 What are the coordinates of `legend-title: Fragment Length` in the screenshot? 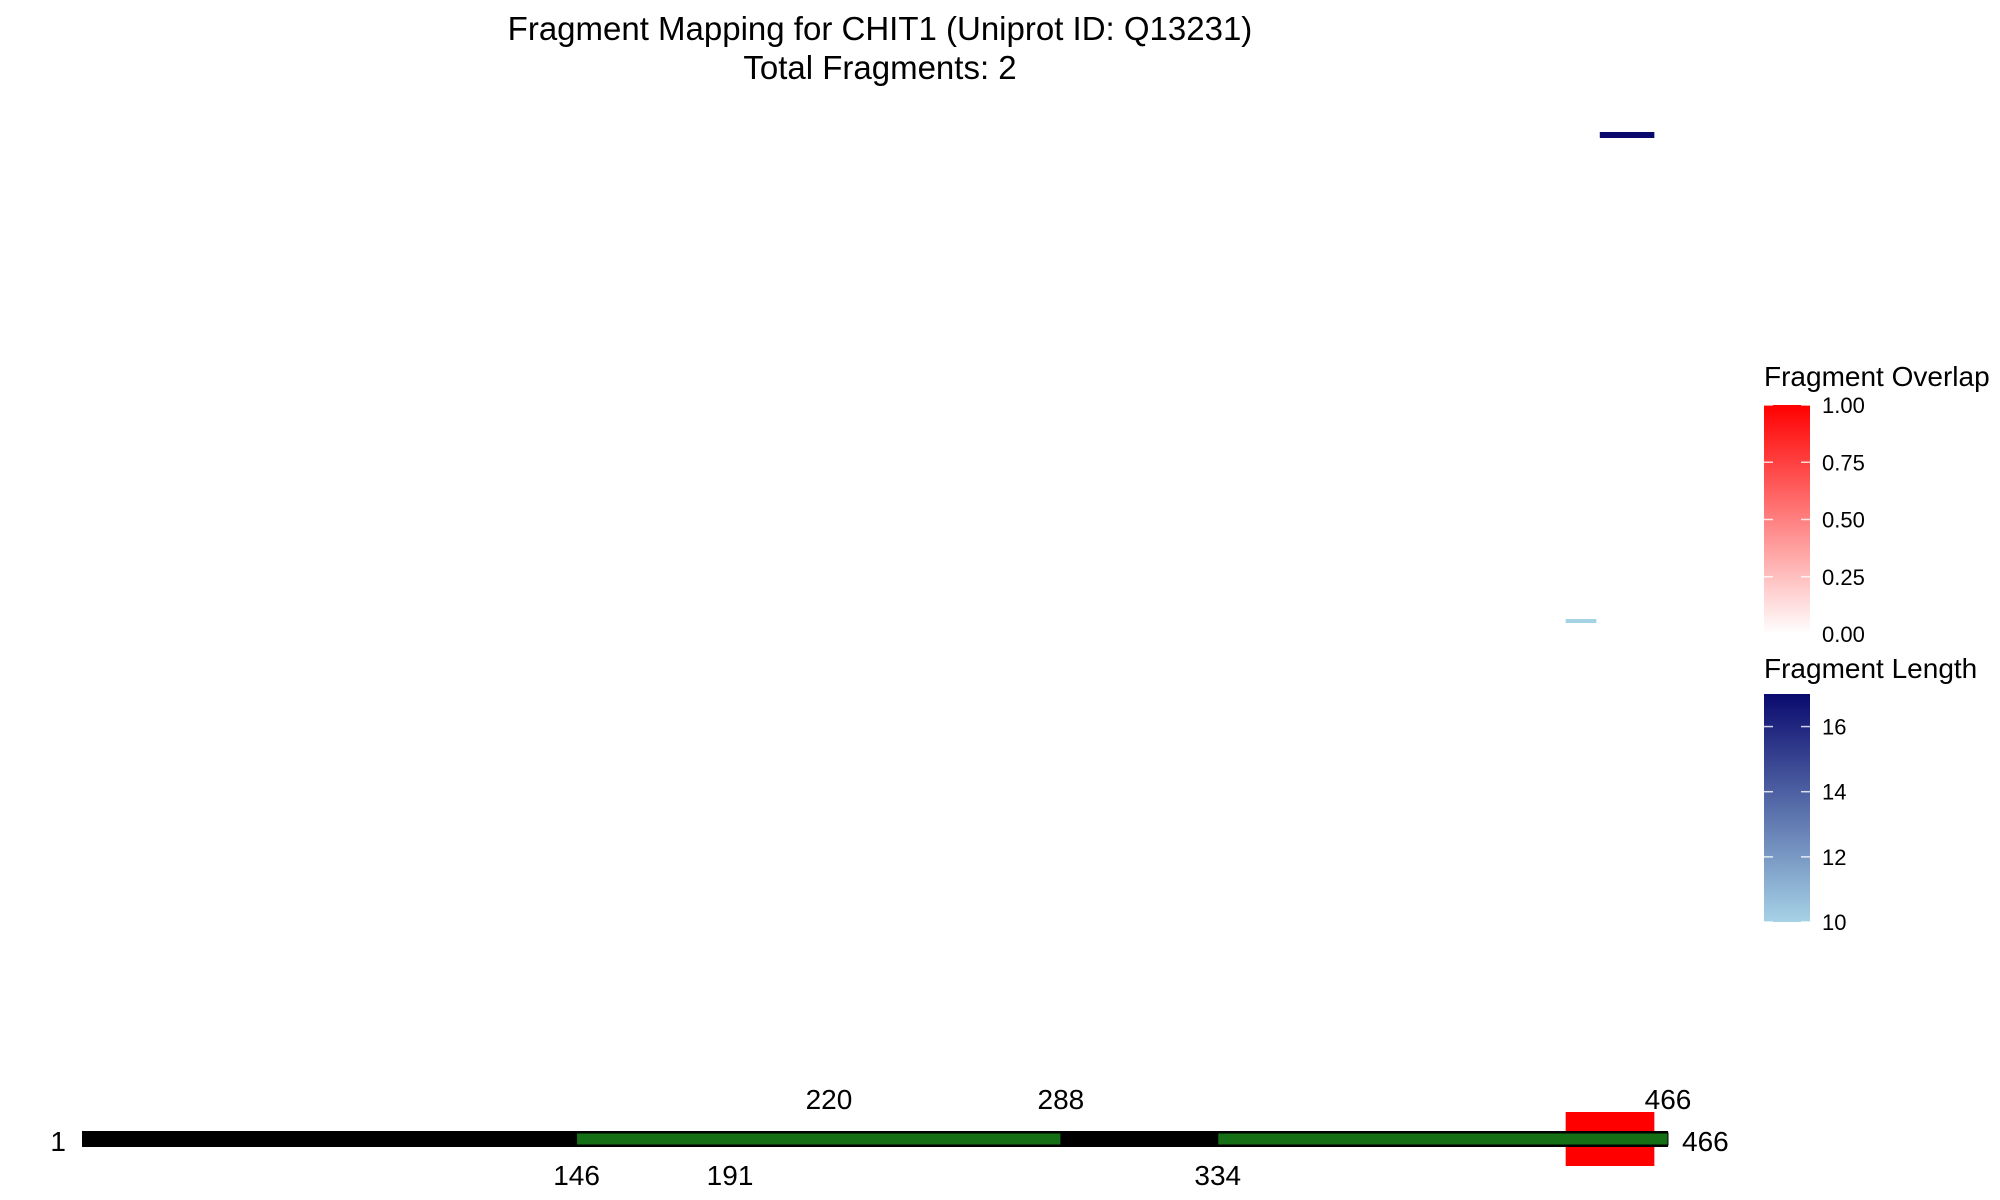 It's located at (1870, 668).